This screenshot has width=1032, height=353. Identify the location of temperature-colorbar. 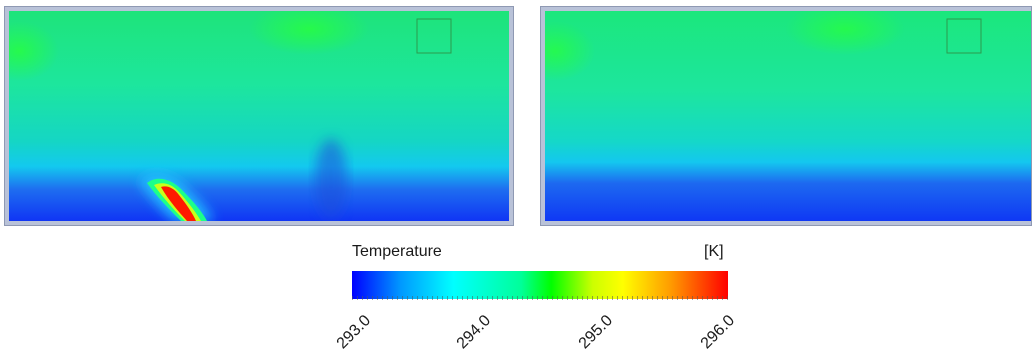
(540, 285).